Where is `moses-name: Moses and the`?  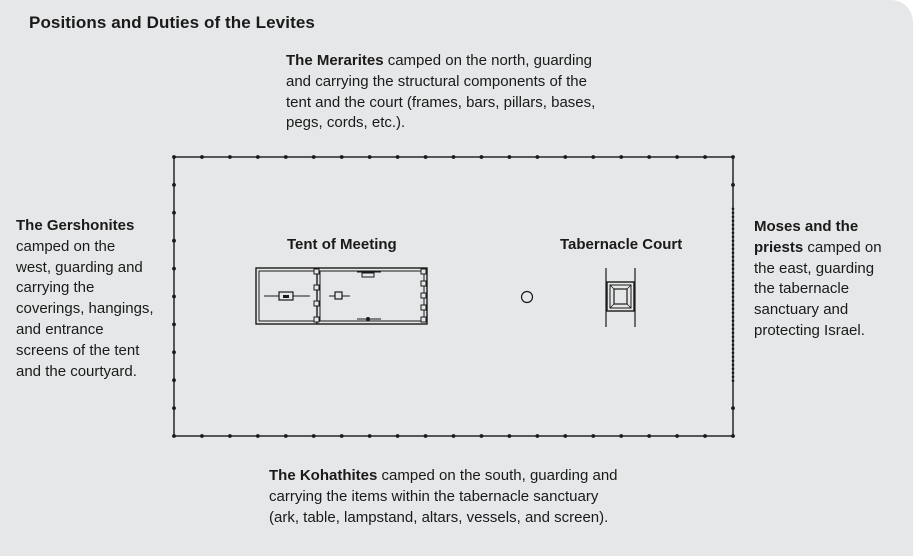 moses-name: Moses and the is located at coordinates (806, 226).